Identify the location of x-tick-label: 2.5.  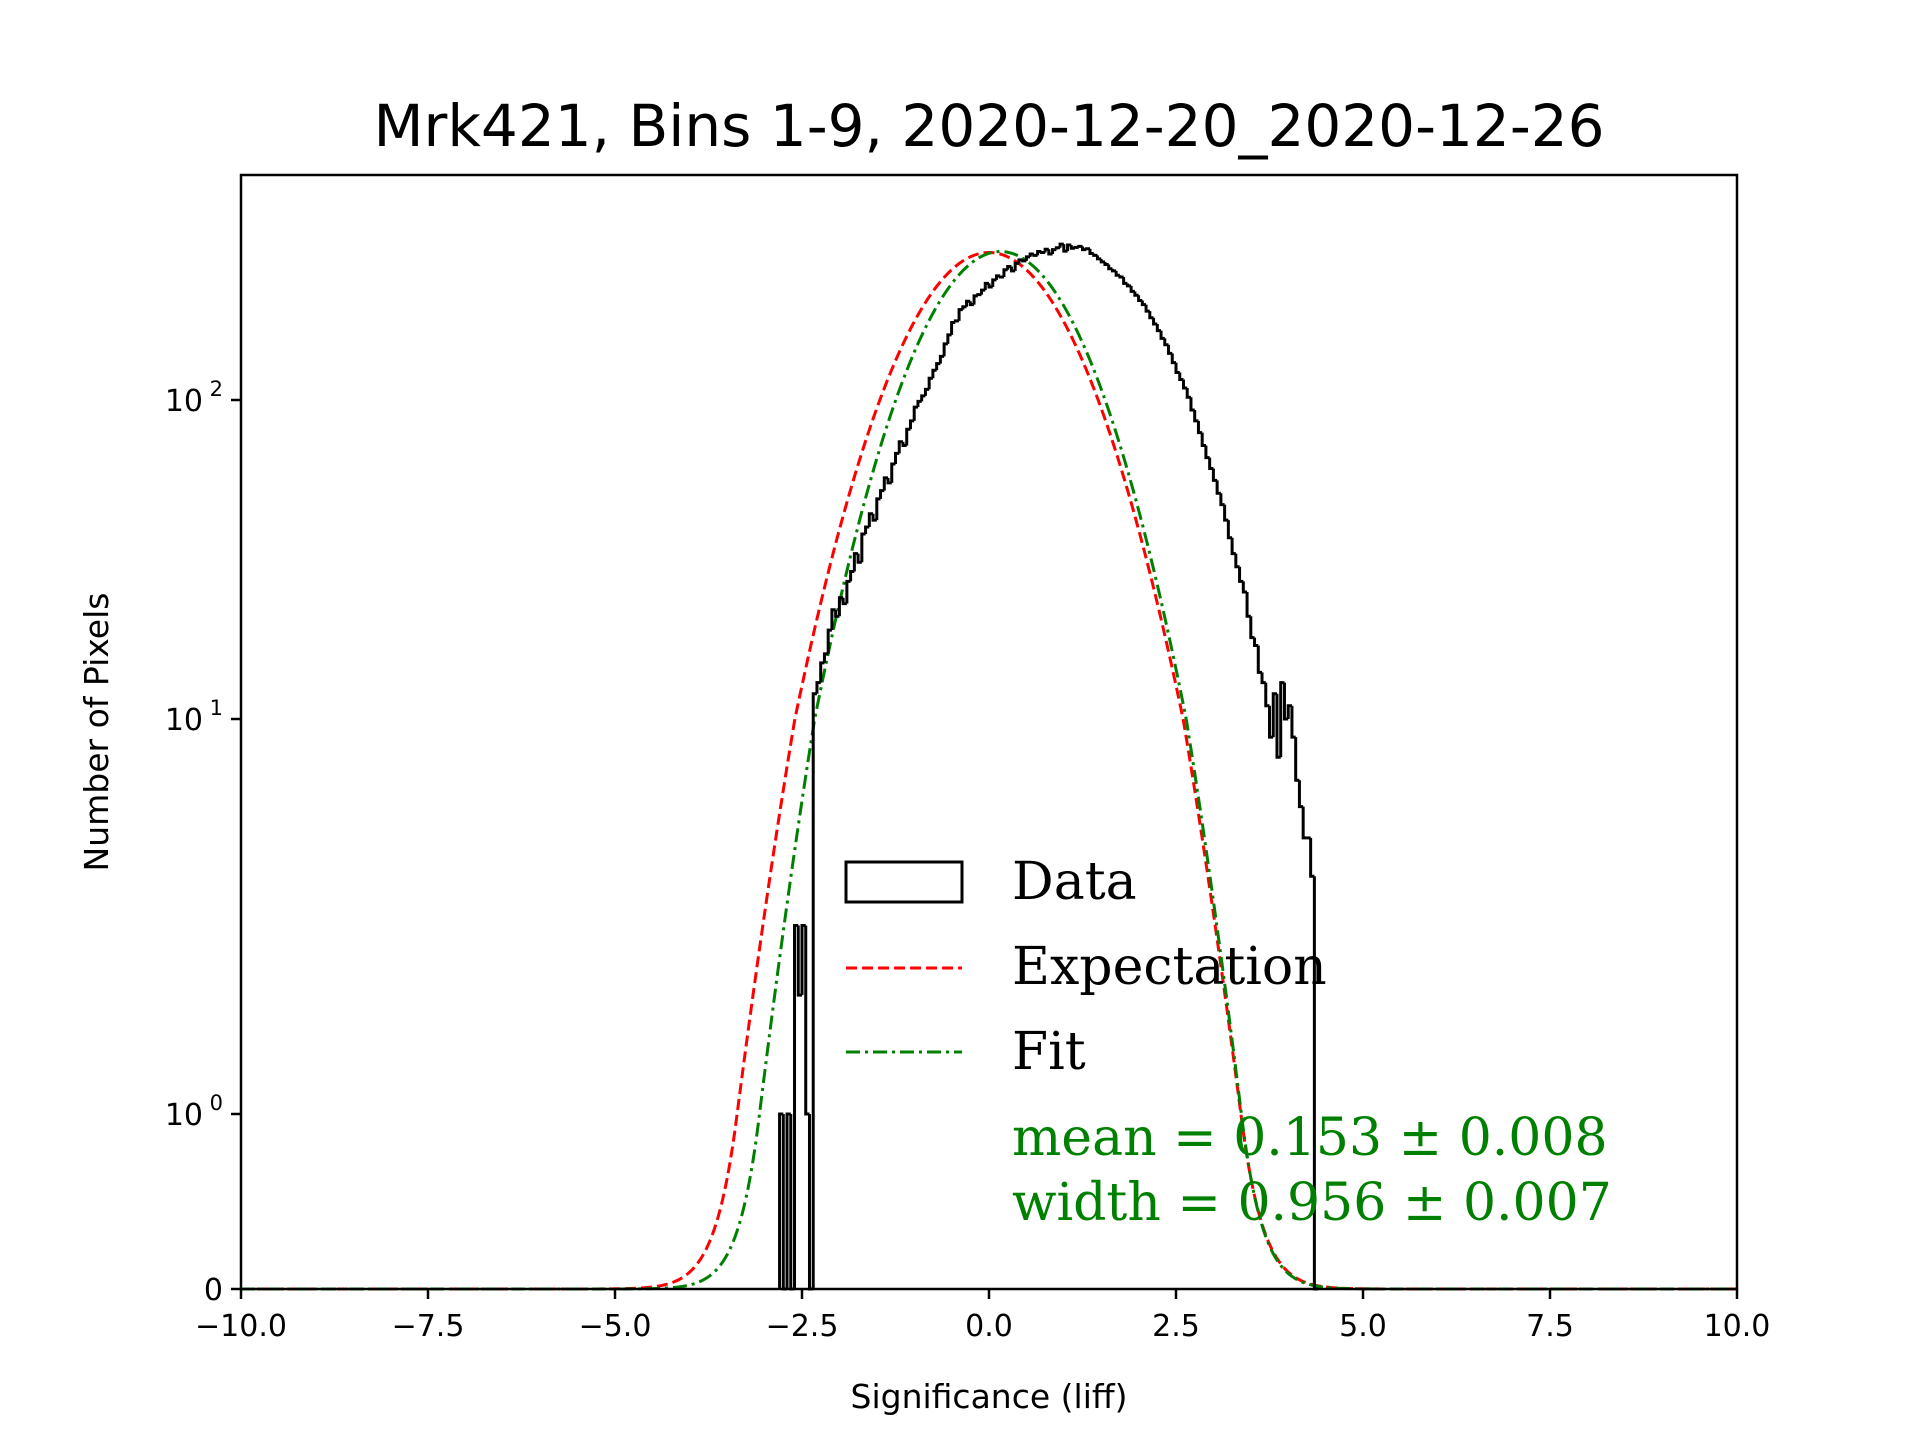
(1176, 1326).